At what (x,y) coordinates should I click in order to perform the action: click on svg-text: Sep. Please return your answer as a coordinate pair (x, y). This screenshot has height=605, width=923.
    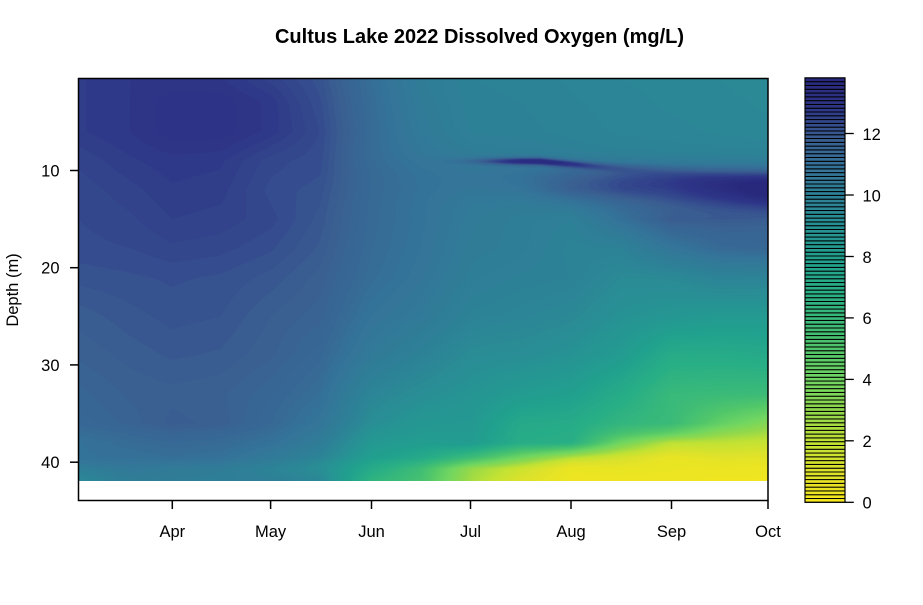
    Looking at the image, I should click on (671, 532).